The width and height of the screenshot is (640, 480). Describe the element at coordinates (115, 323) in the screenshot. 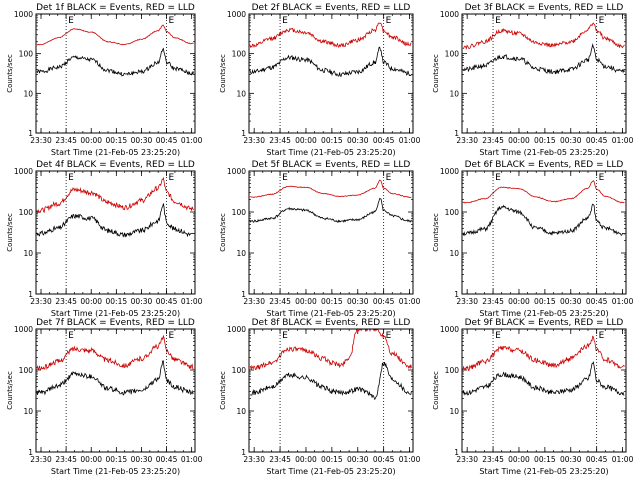

I see `chart-title: Det 7f BLACK = Events, RED = LLD` at that location.